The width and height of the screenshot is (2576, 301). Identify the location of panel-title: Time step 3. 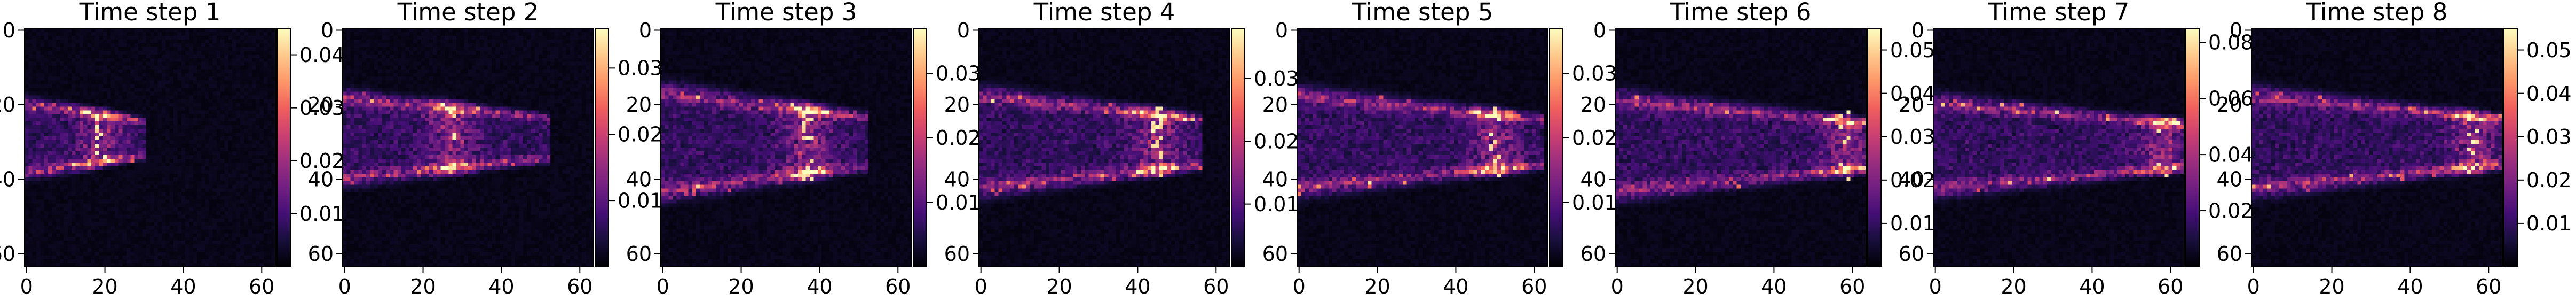
(786, 13).